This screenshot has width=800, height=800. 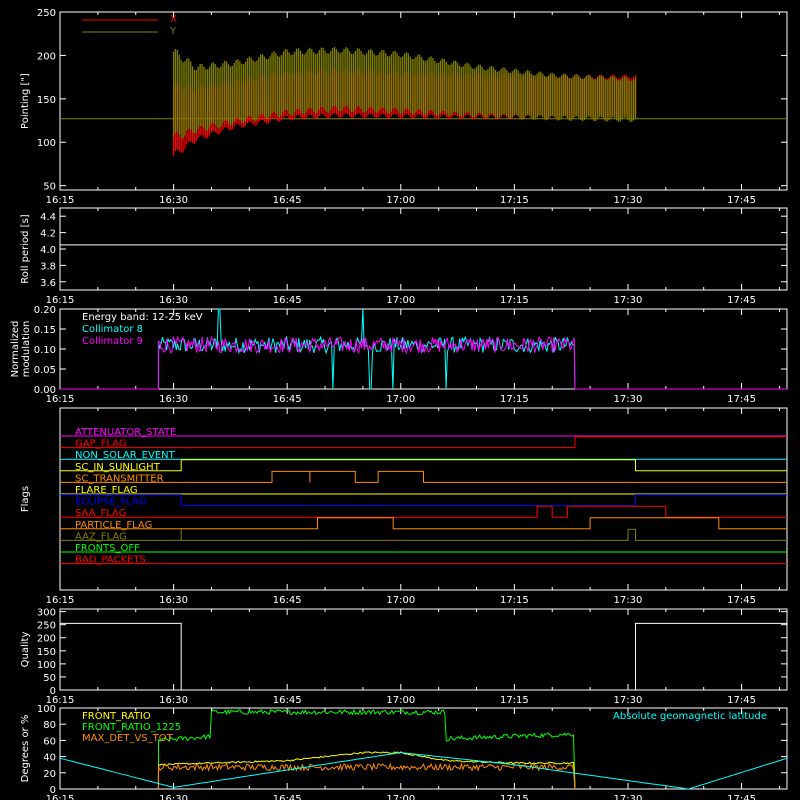 What do you see at coordinates (101, 444) in the screenshot?
I see `flag-label: GAP_FLAG` at bounding box center [101, 444].